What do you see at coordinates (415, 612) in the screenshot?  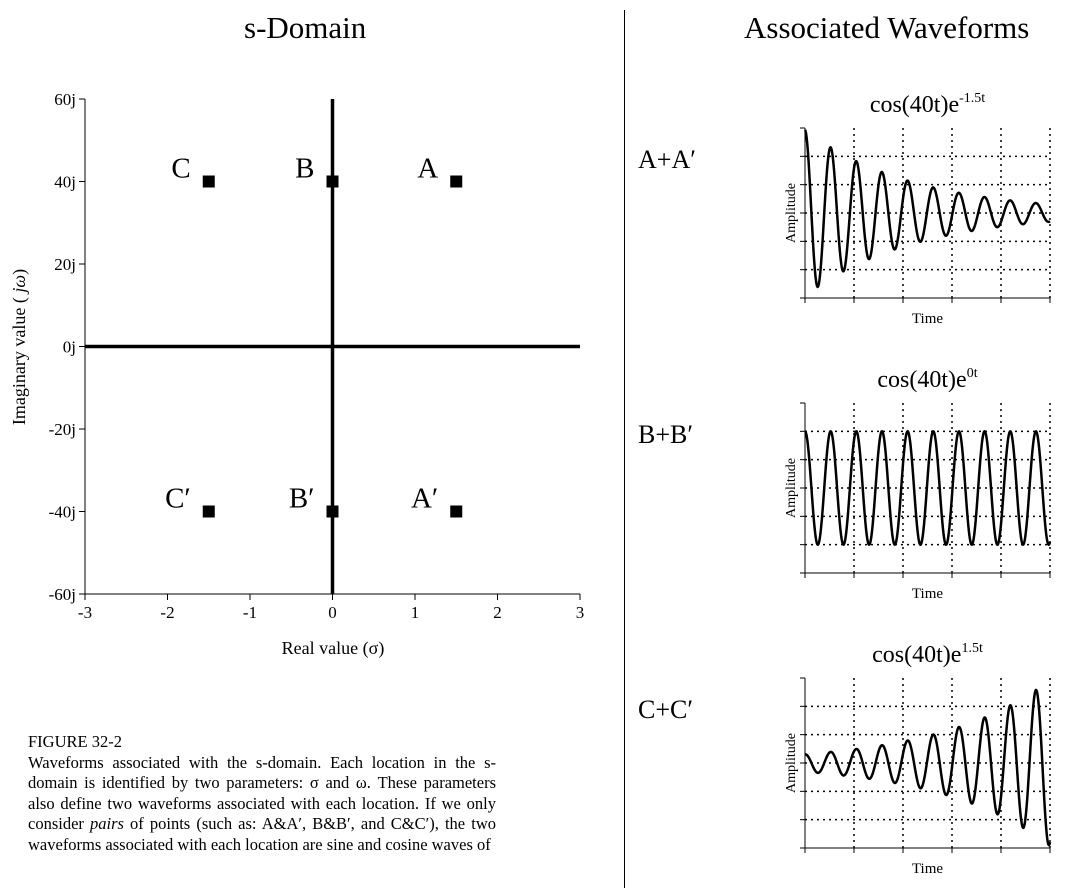 I see `x-tick-label: 1` at bounding box center [415, 612].